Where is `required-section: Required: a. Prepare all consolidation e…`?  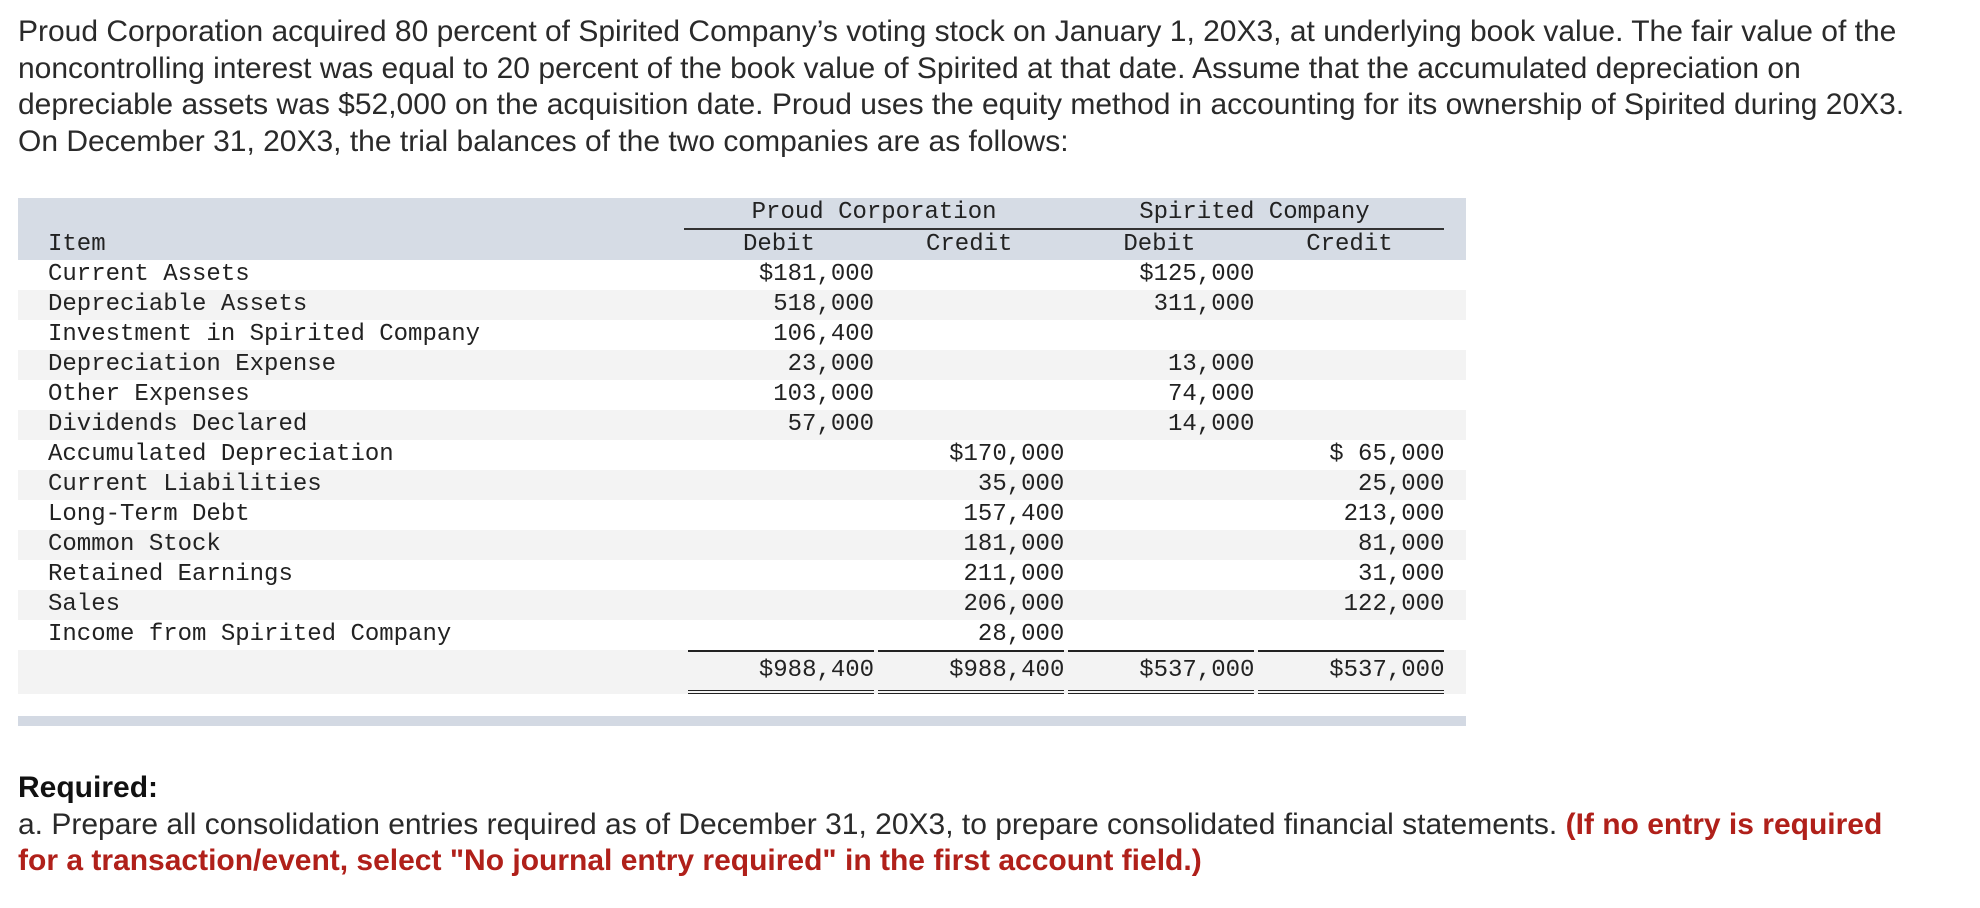
required-section: Required: a. Prepare all consolidation e… is located at coordinates (968, 825).